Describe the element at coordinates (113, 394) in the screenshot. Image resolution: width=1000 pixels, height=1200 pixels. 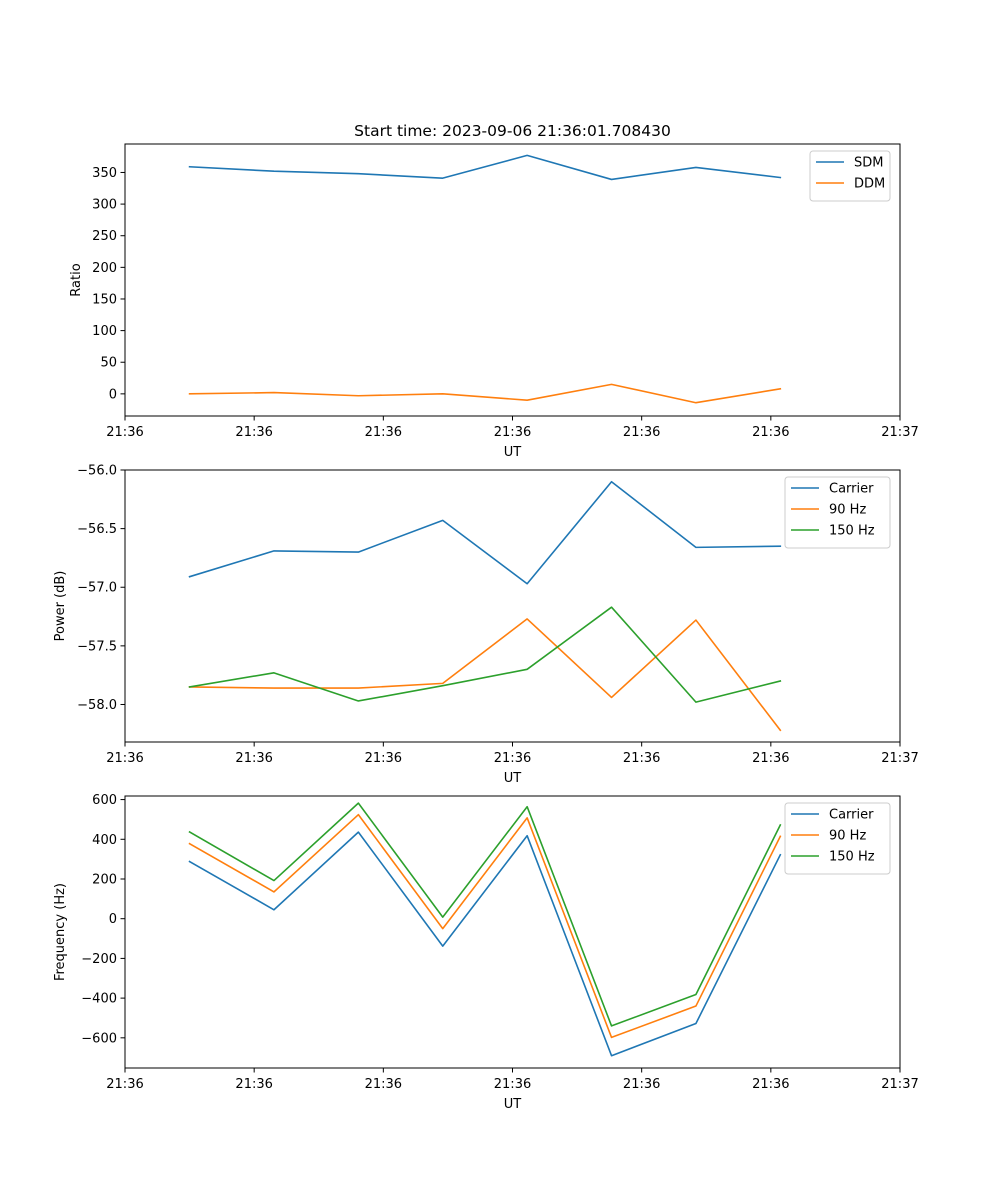
I see `ratio-y-tick-label: 0` at that location.